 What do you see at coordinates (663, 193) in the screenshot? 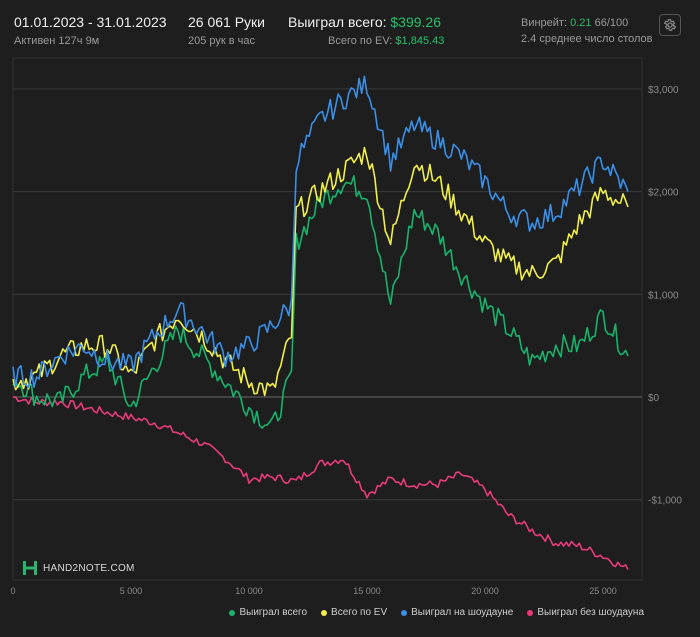
I see `y-tick-label: $2,000` at bounding box center [663, 193].